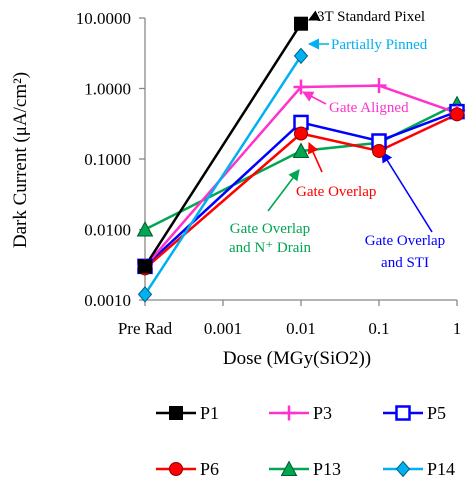 The image size is (476, 487). Describe the element at coordinates (209, 469) in the screenshot. I see `legend-label: P6` at that location.